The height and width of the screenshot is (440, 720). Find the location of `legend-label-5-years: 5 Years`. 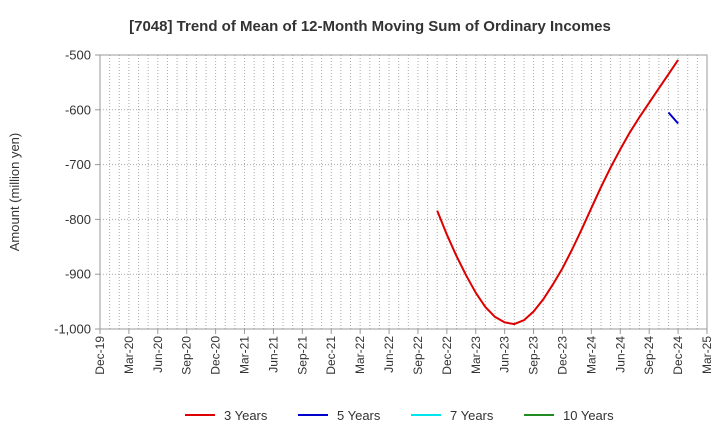

legend-label-5-years: 5 Years is located at coordinates (359, 415).